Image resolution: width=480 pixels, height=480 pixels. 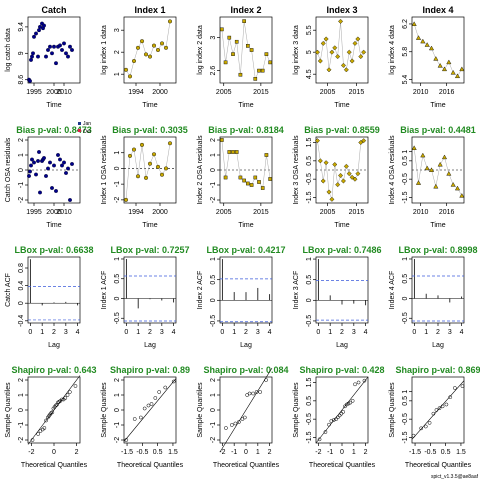 What do you see at coordinates (246, 130) in the screenshot?
I see `panel-title: Bias p-val: 0.8184` at bounding box center [246, 130].